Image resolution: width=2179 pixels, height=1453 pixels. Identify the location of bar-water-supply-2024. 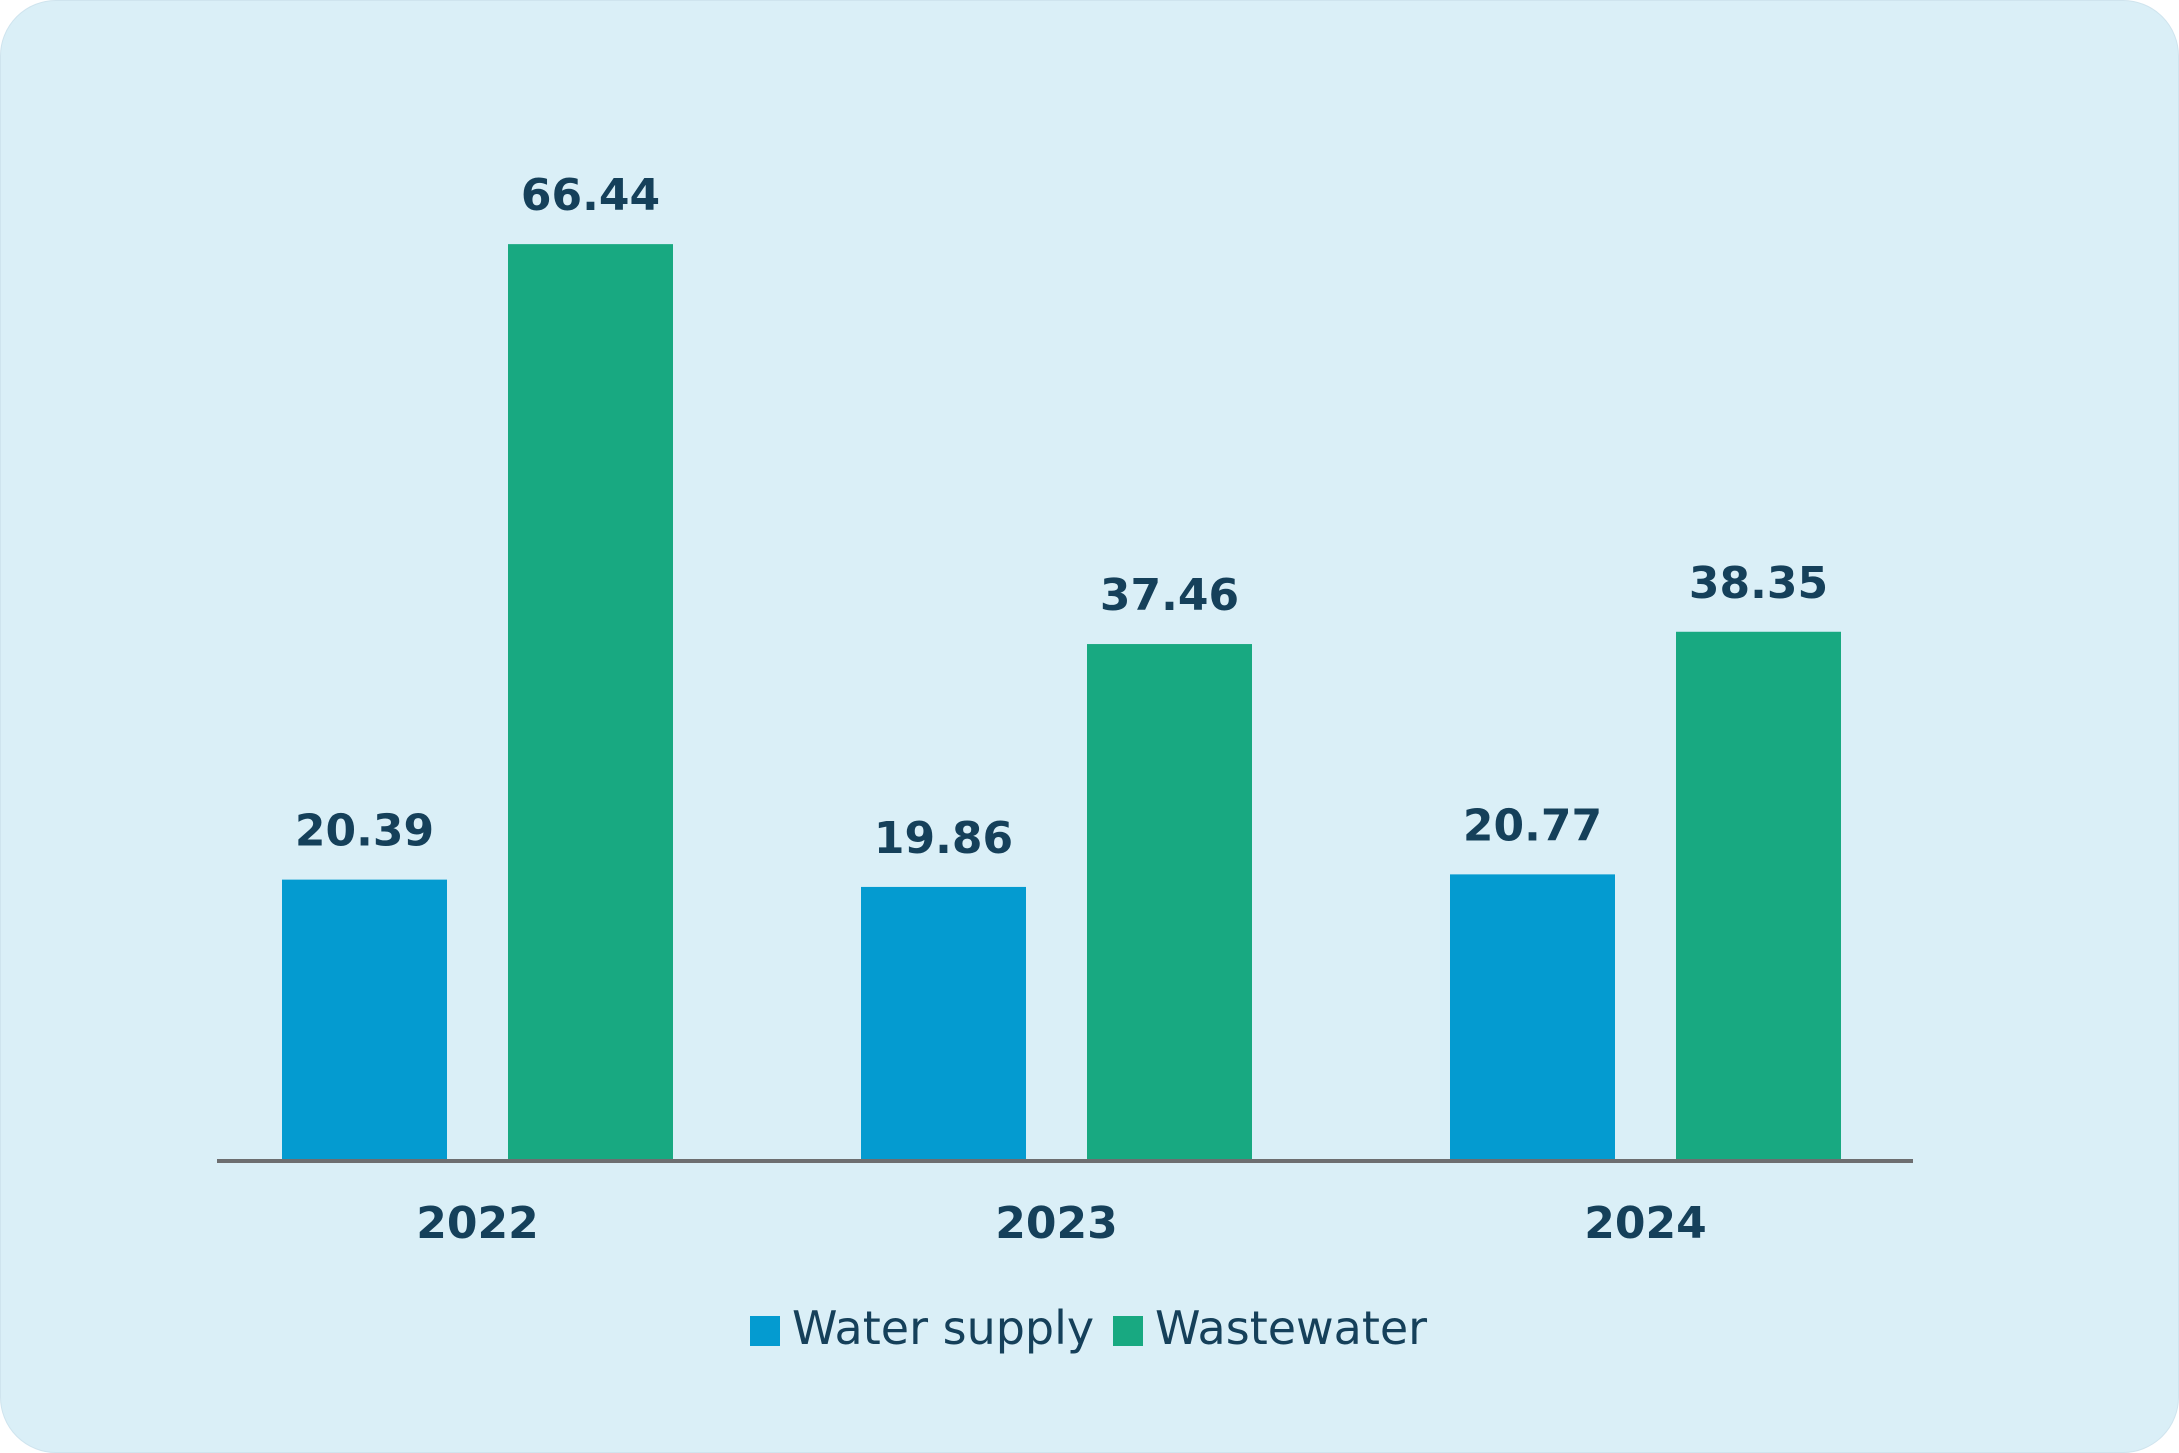
(1532, 1017).